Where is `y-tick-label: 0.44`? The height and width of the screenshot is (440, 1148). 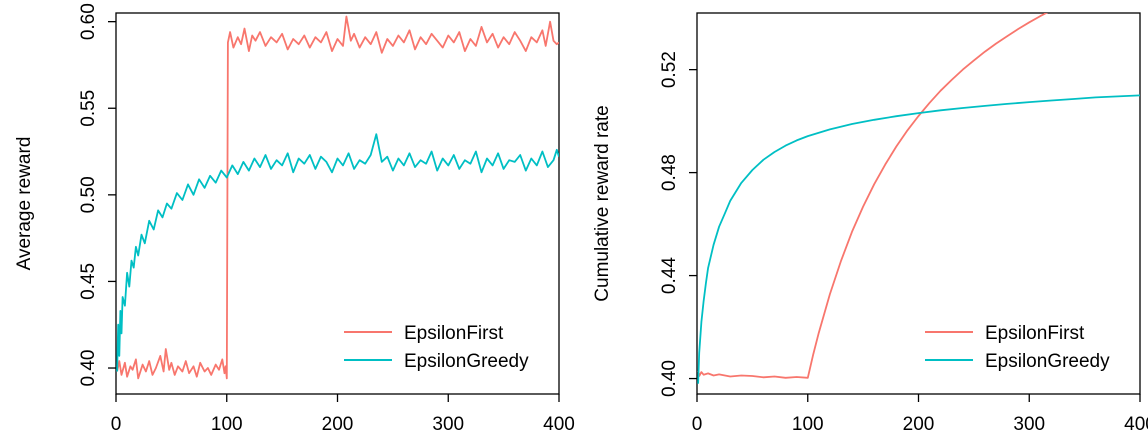 y-tick-label: 0.44 is located at coordinates (669, 275).